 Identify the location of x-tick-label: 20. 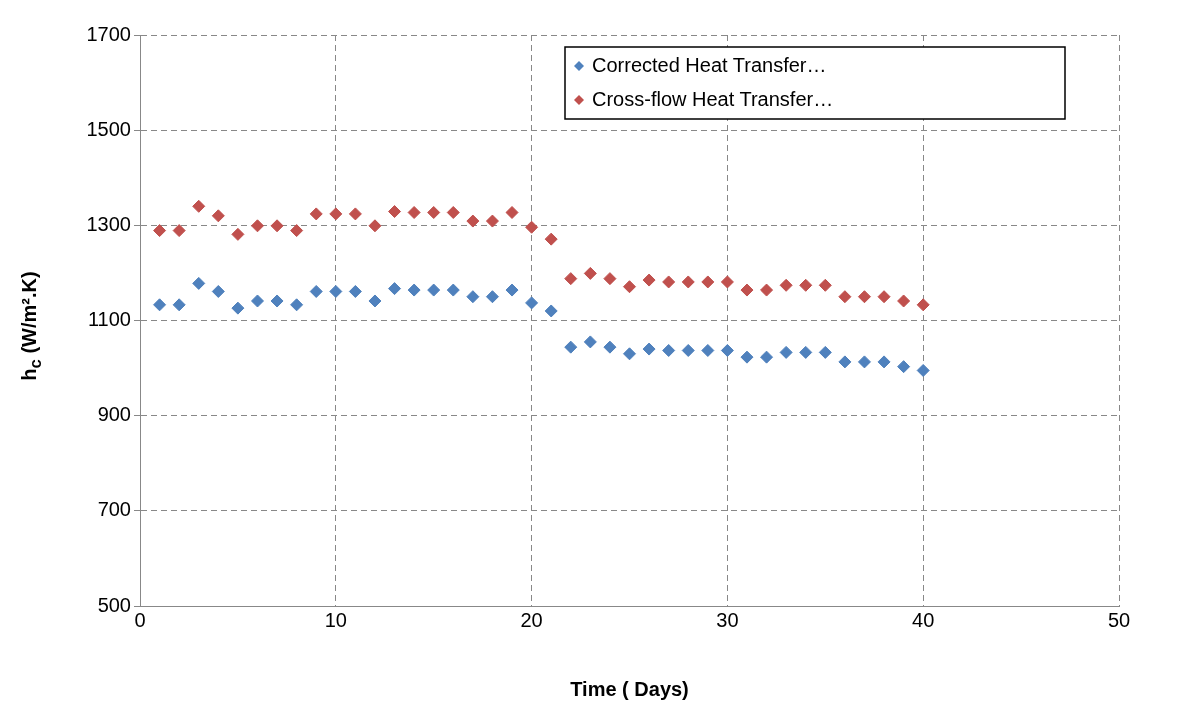
(531, 619).